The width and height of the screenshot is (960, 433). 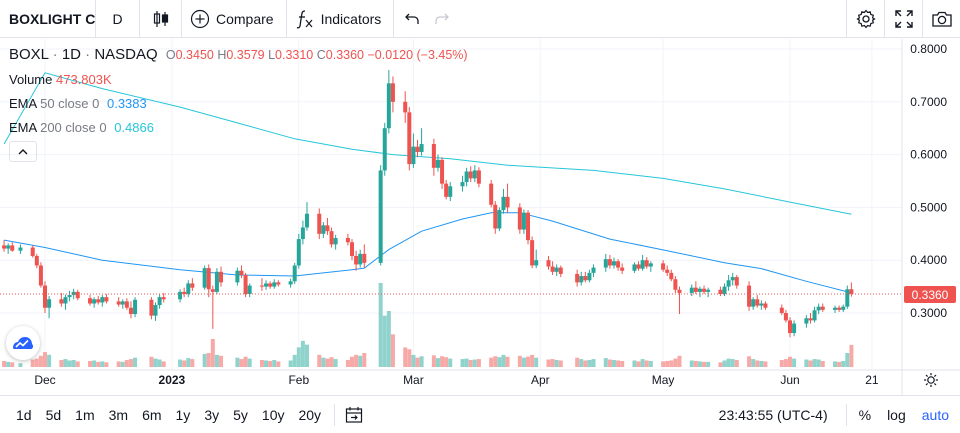 What do you see at coordinates (865, 19) in the screenshot?
I see `settings-button` at bounding box center [865, 19].